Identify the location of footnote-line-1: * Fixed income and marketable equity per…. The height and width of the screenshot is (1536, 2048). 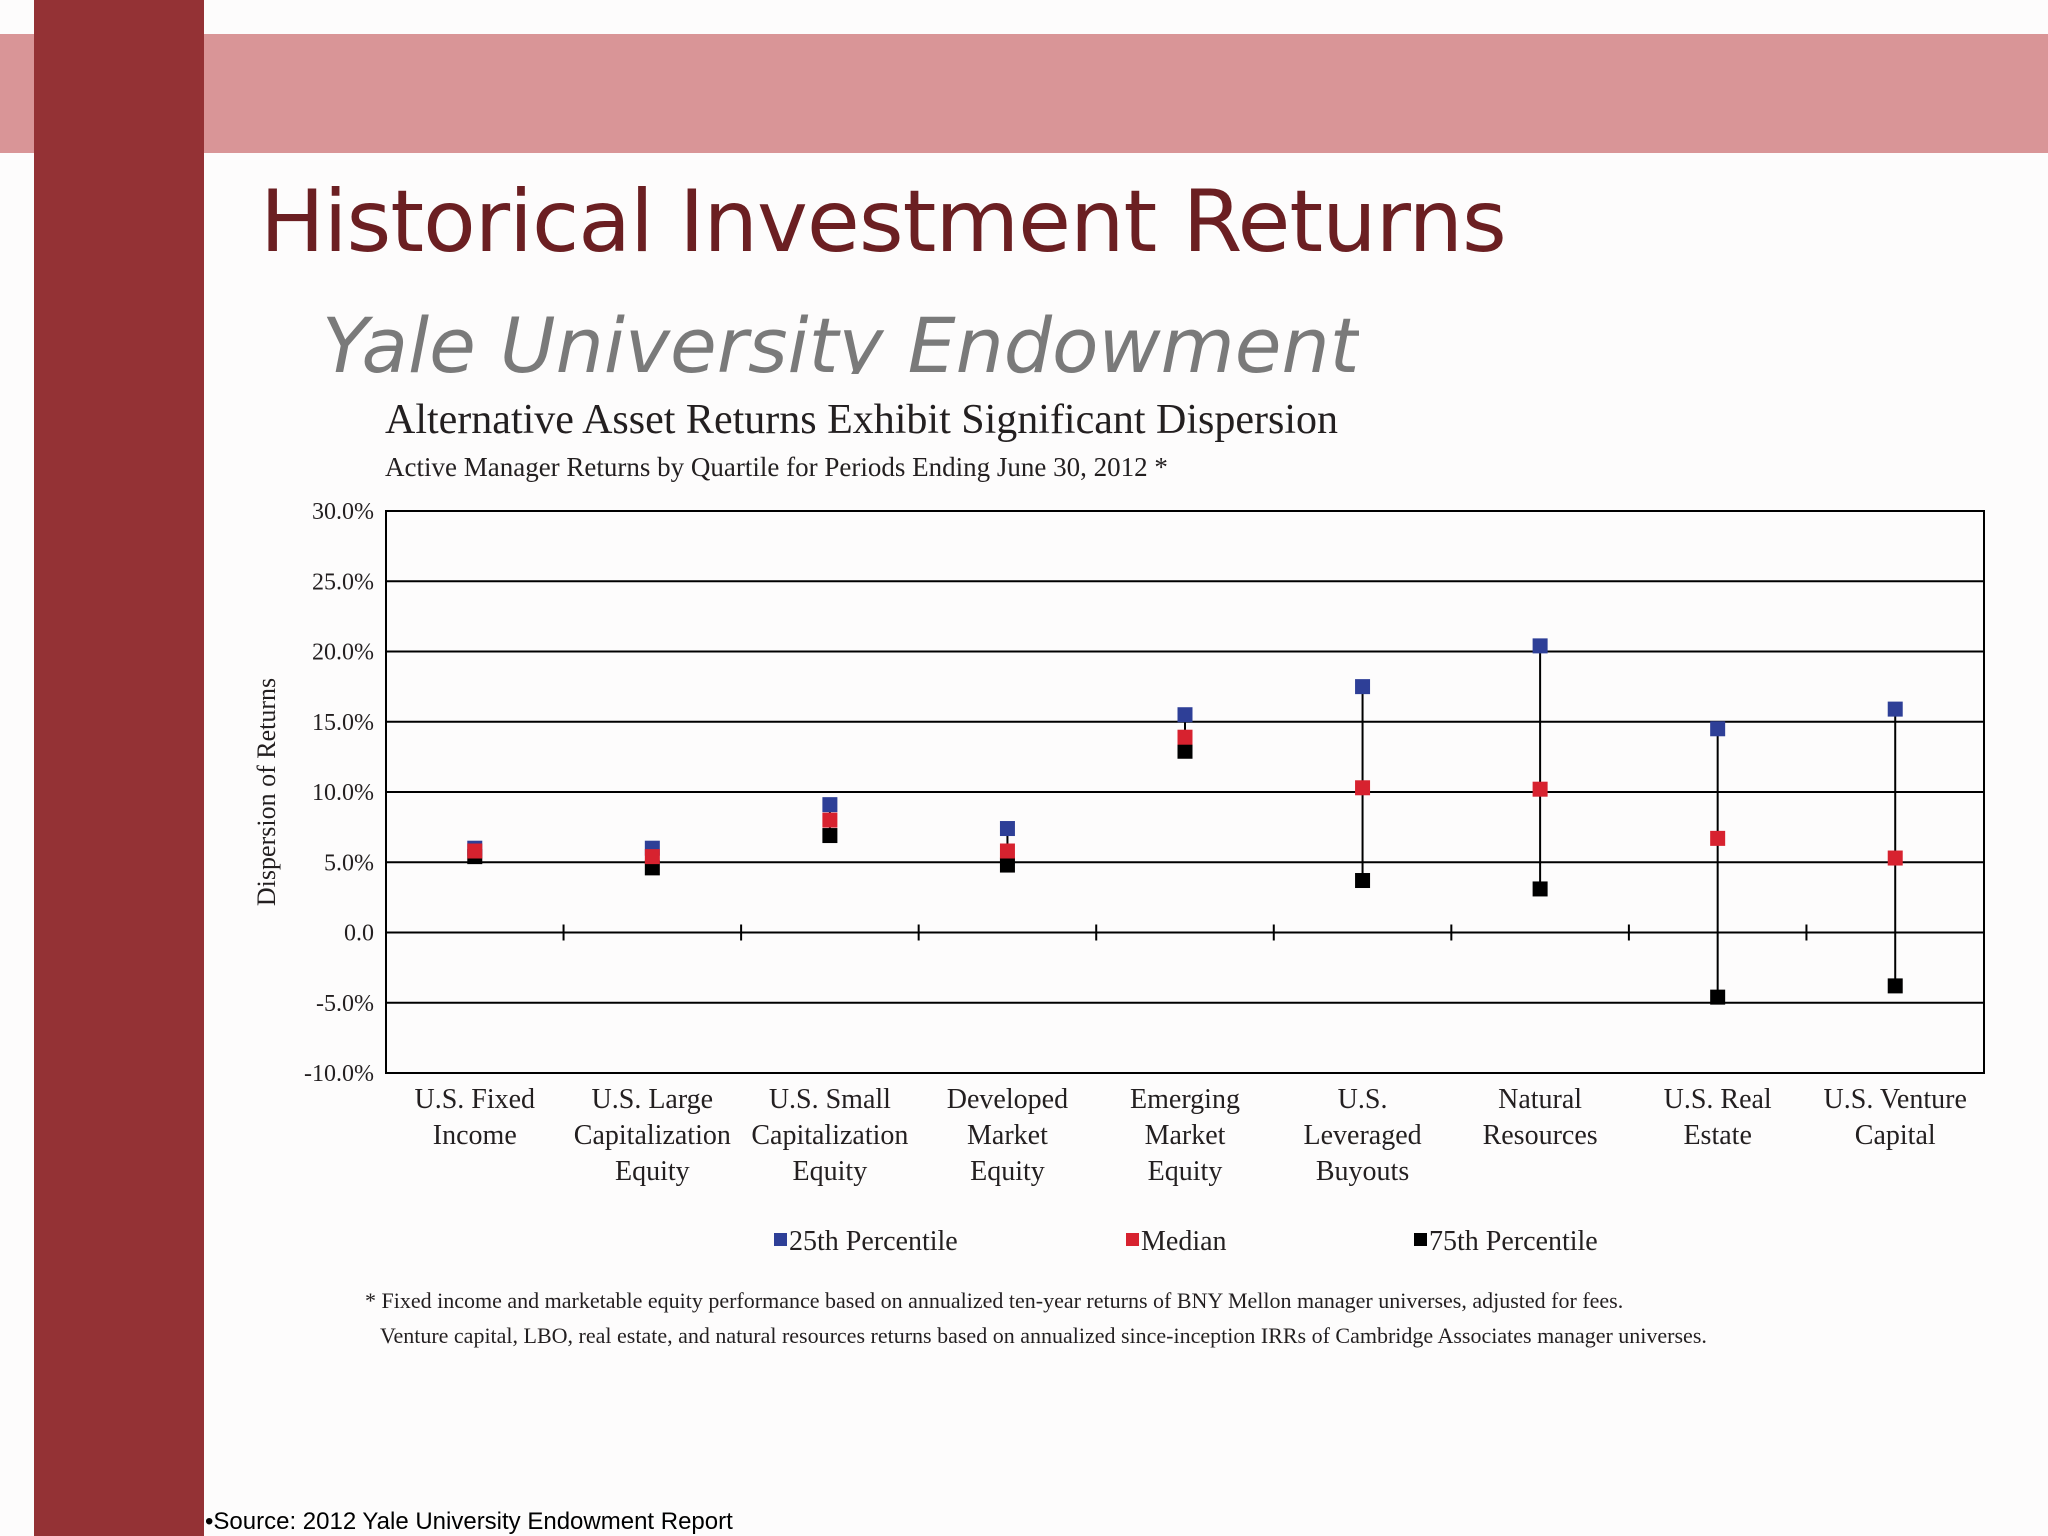
(994, 1300).